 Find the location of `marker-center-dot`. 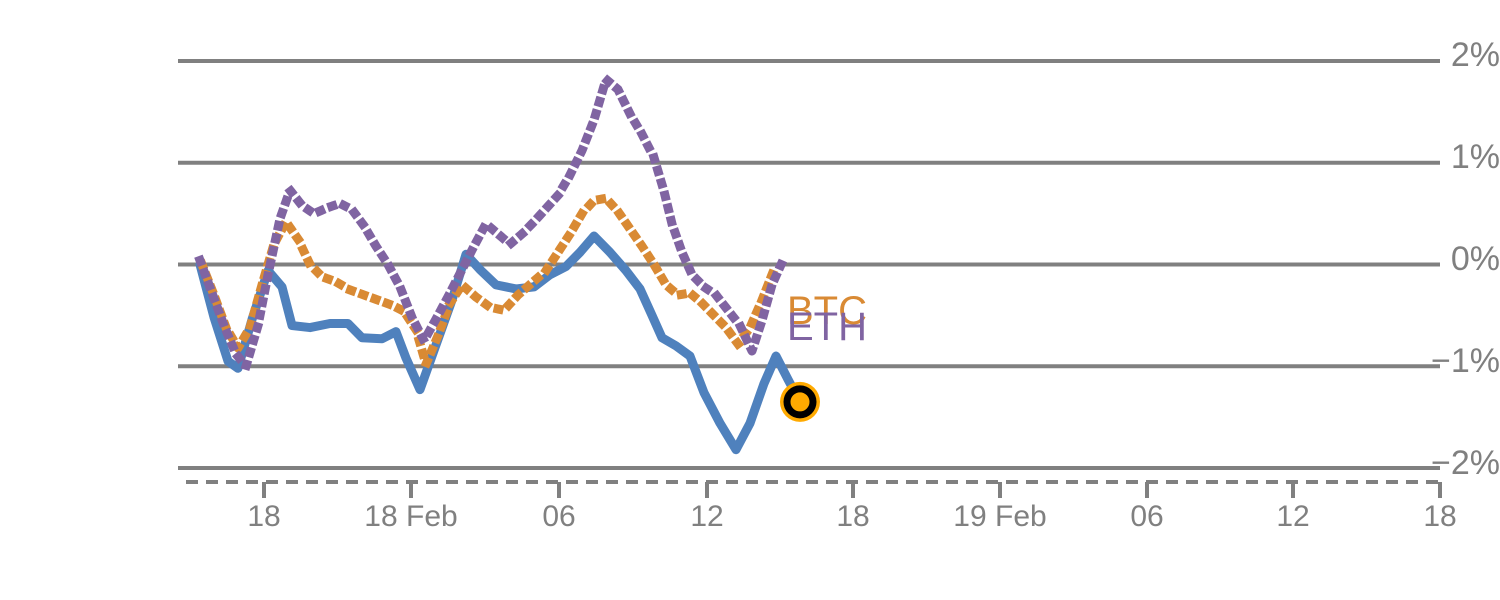

marker-center-dot is located at coordinates (800, 401).